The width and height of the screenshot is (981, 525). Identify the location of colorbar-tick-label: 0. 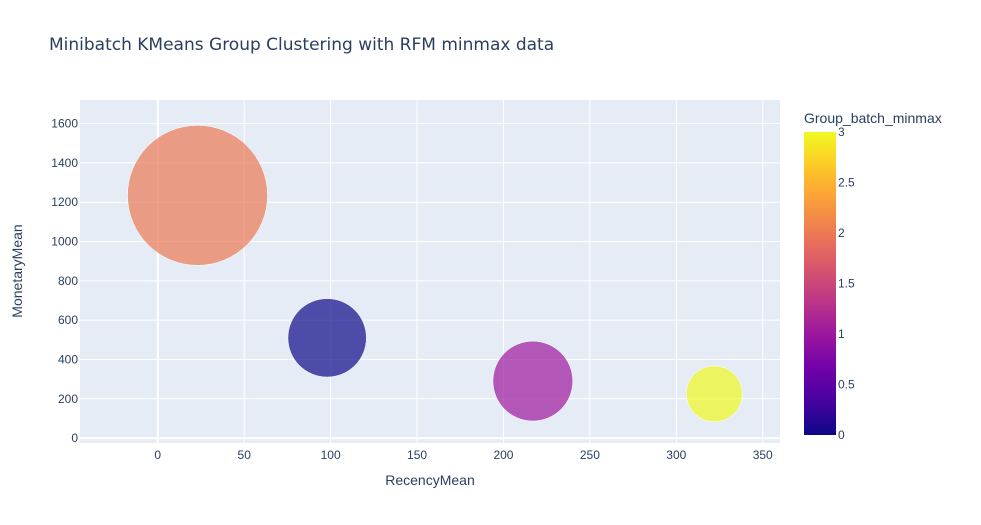
(841, 435).